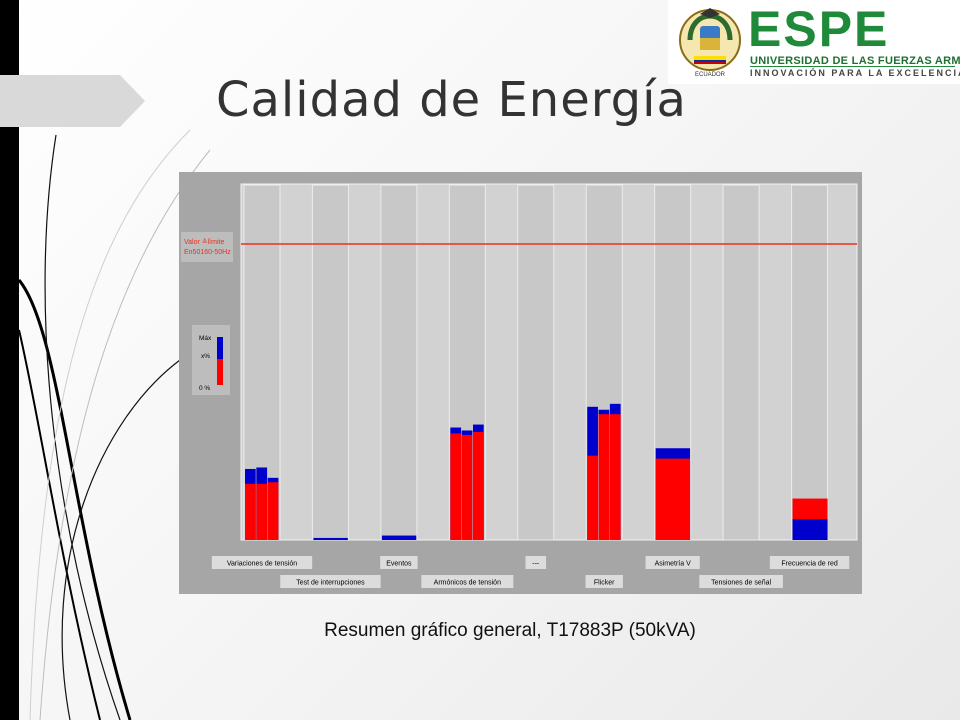 This screenshot has height=720, width=960. Describe the element at coordinates (451, 100) in the screenshot. I see `slide-title: Calidad de Energía` at that location.